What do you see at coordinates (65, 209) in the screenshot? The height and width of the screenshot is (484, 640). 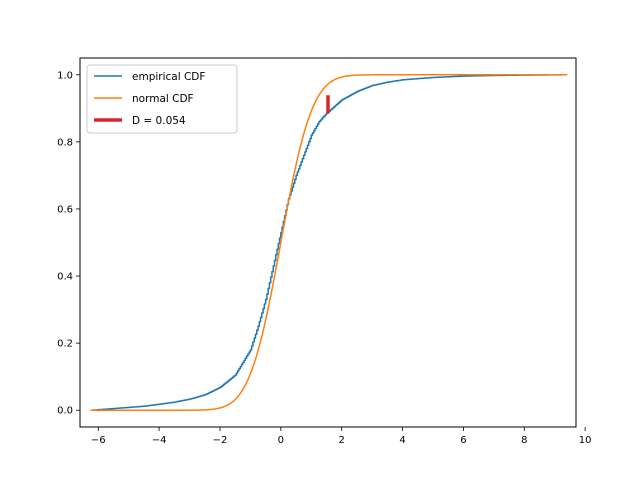 I see `y-tick-label: 0.6` at bounding box center [65, 209].